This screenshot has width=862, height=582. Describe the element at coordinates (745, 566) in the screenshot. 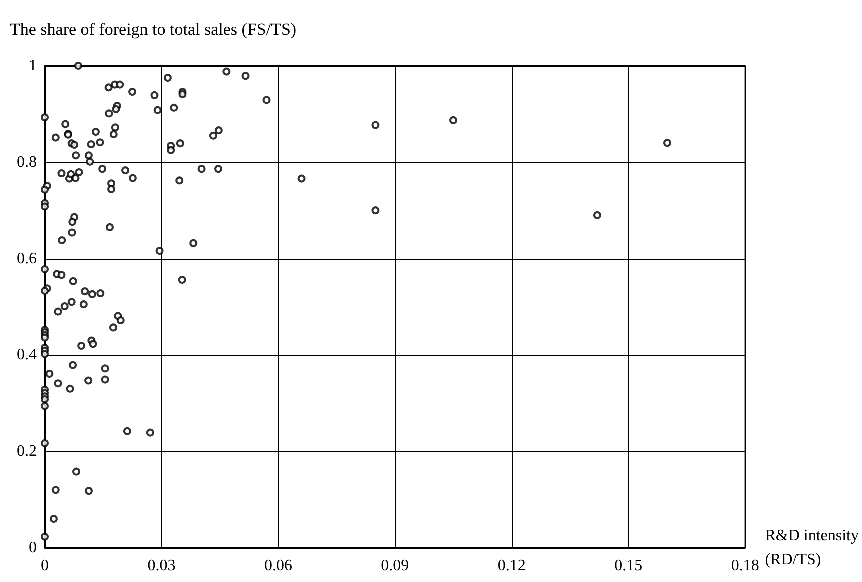

I see `x-tick-label: 0.18` at that location.